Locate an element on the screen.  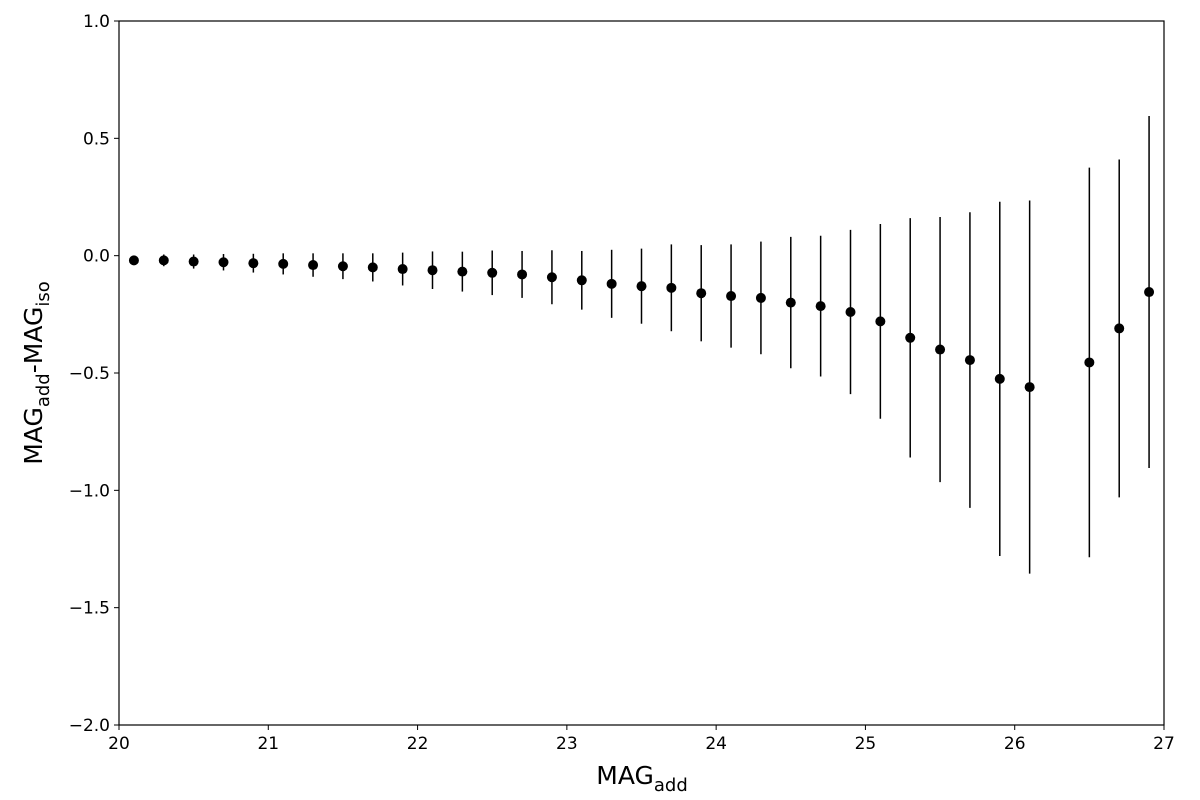
x-tick-label: 24 is located at coordinates (716, 744).